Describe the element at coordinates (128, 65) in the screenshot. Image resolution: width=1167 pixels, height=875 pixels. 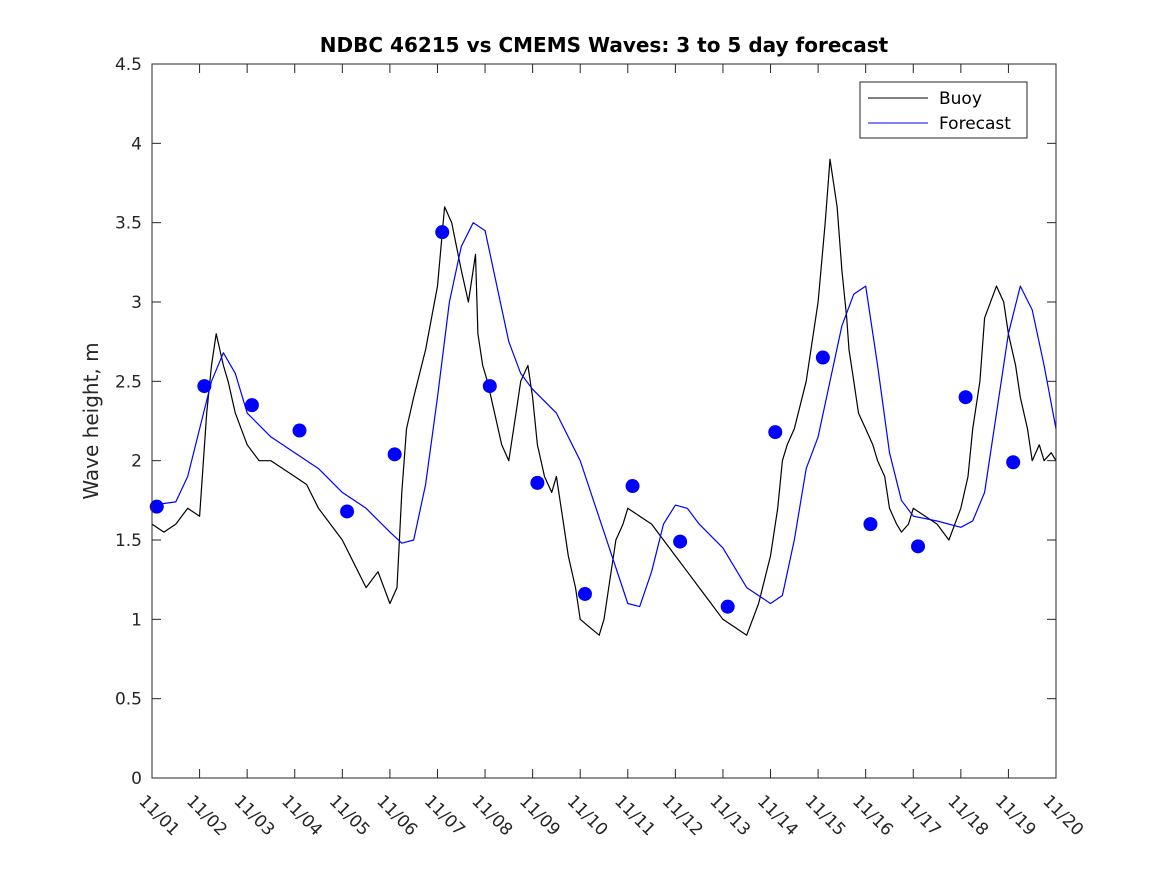
I see `y-tick-label: 4.5` at that location.